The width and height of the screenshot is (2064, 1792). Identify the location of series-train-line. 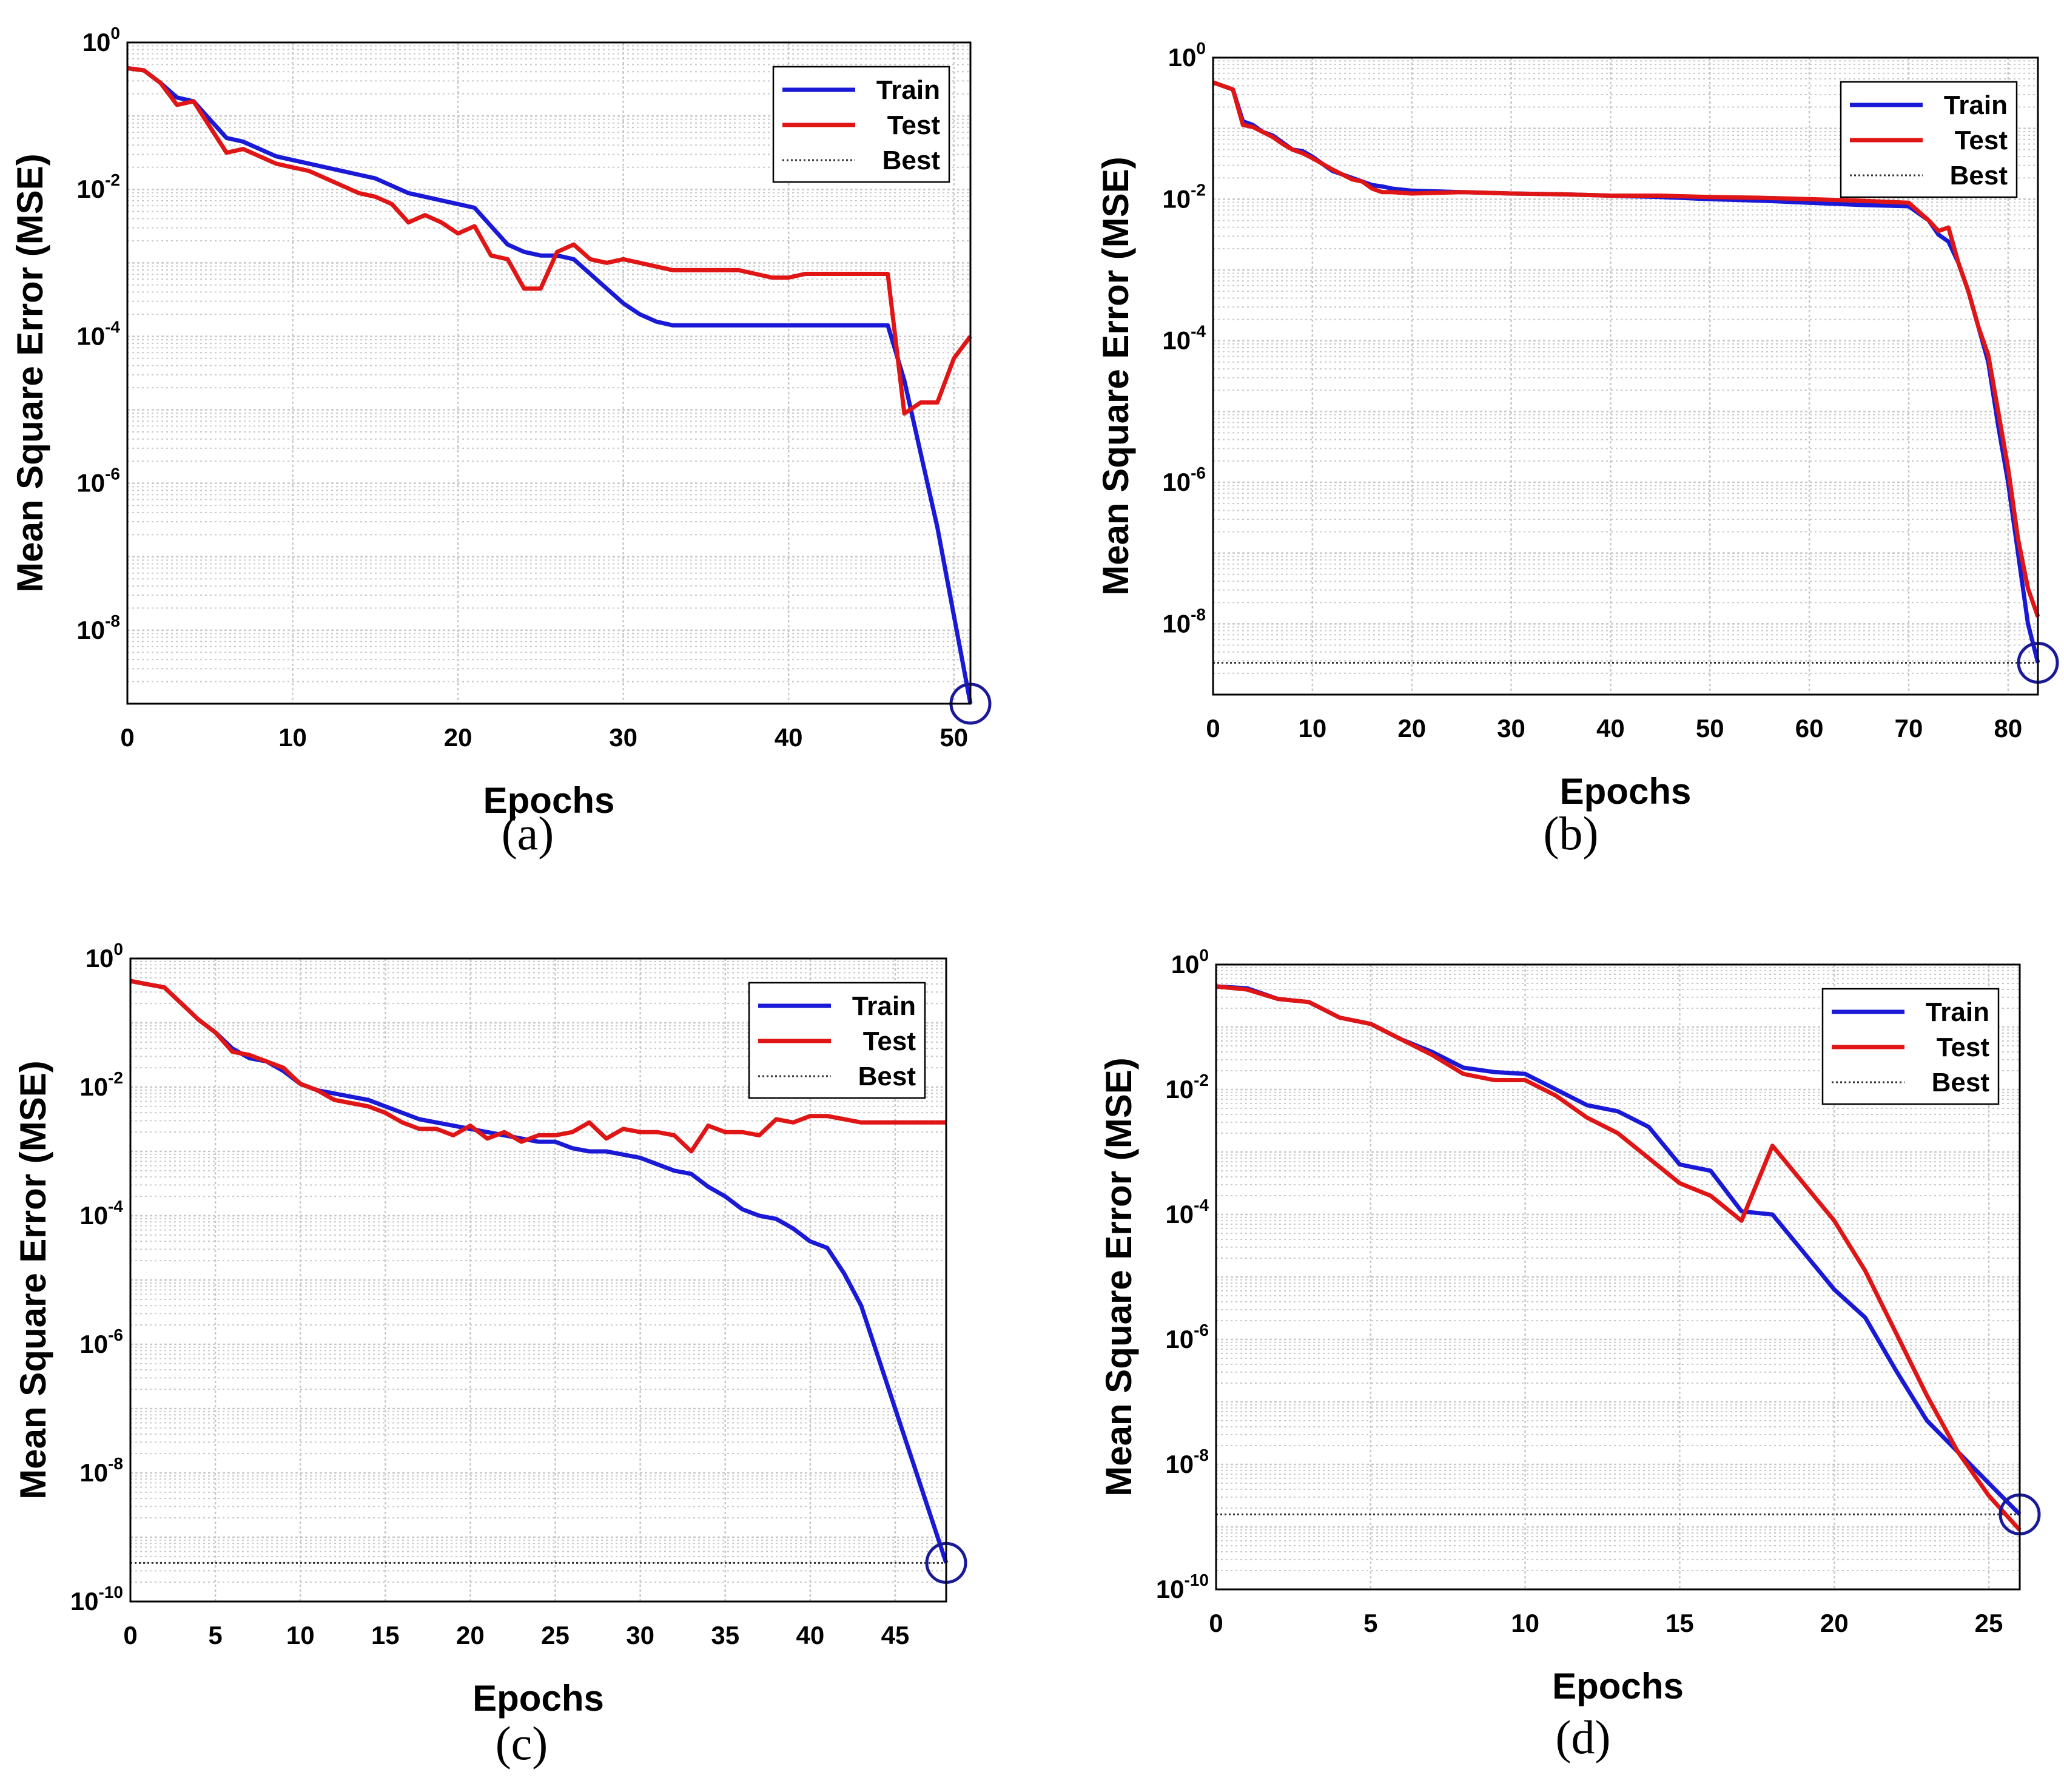
(550, 385).